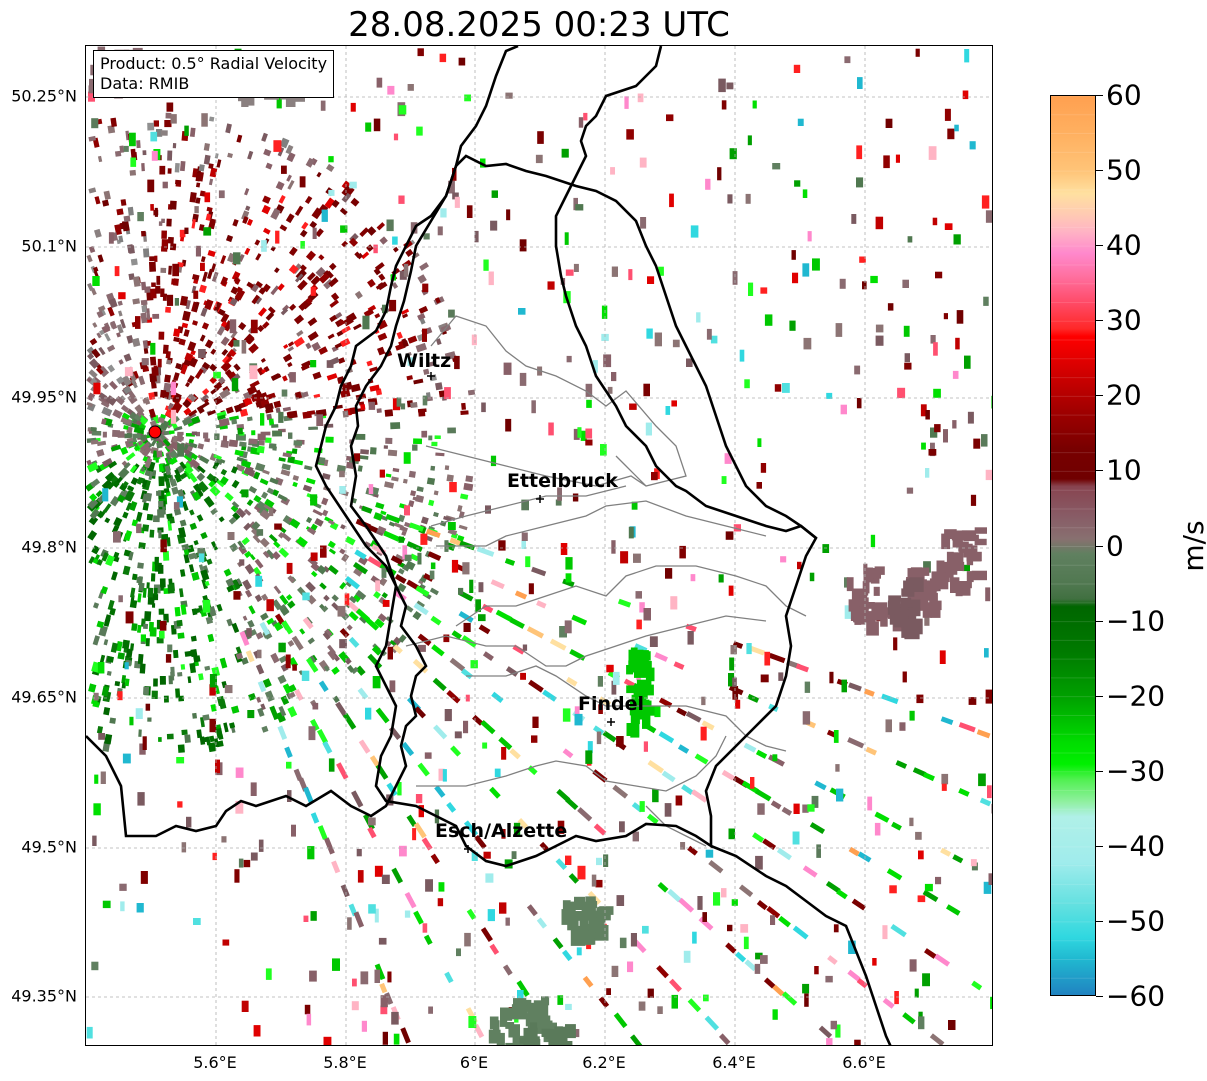 Image resolution: width=1207 pixels, height=1081 pixels. What do you see at coordinates (562, 481) in the screenshot?
I see `city-label-ettelbruck: Ettelbruck` at bounding box center [562, 481].